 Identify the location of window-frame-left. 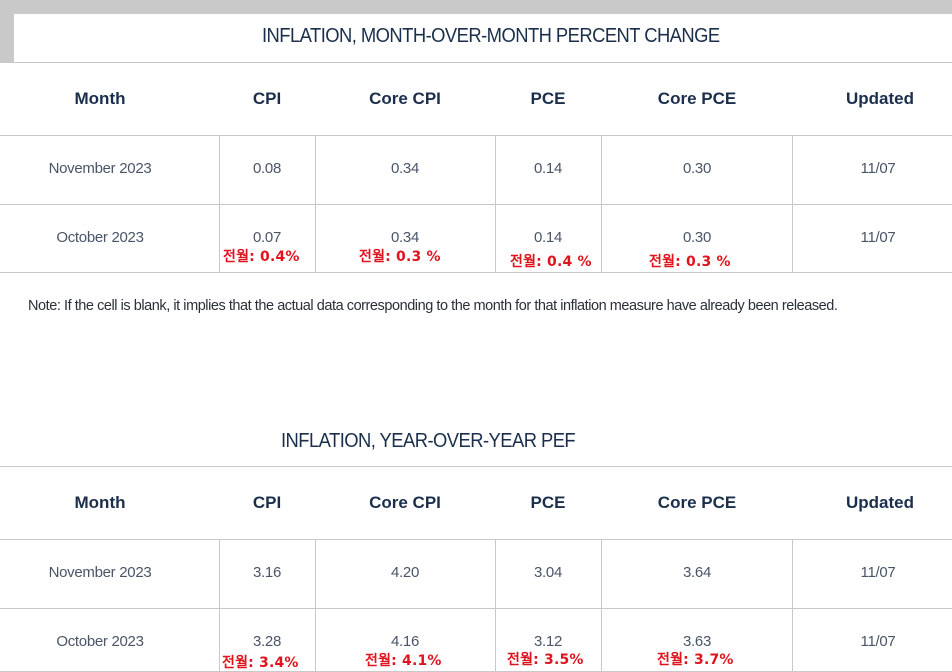
(7, 31).